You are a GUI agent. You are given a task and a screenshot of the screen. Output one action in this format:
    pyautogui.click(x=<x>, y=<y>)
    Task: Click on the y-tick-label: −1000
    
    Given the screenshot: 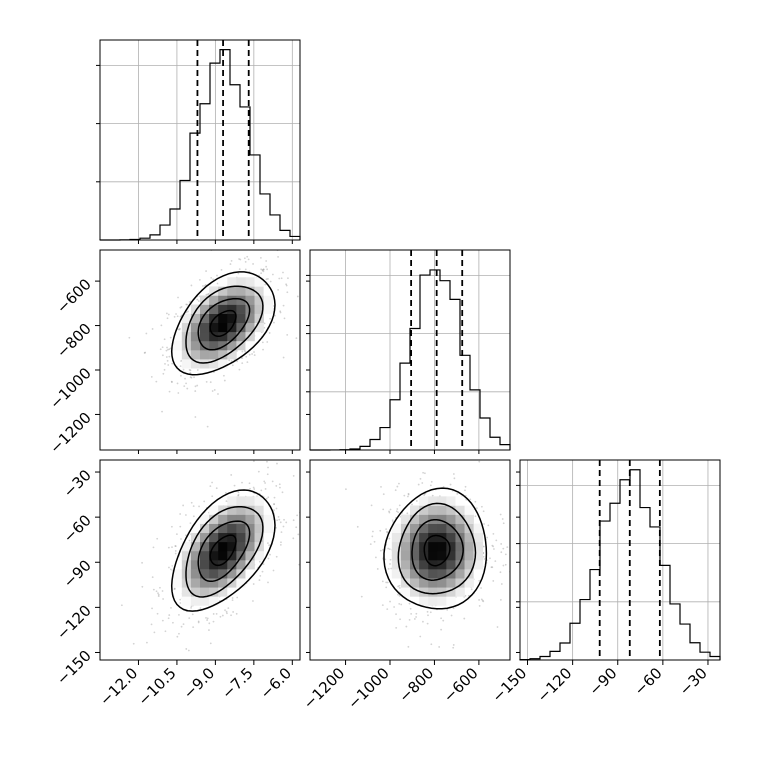 What is the action you would take?
    pyautogui.click(x=70, y=388)
    